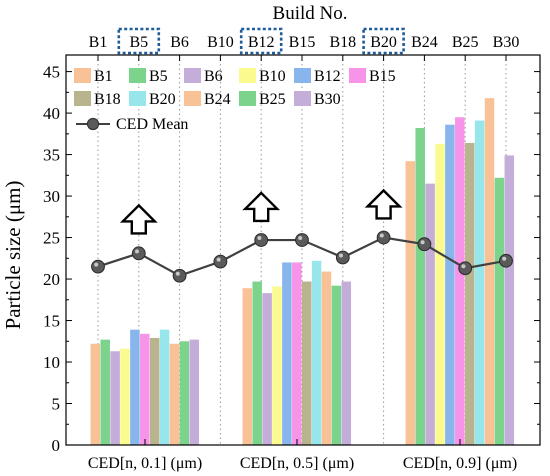 The height and width of the screenshot is (476, 550). Describe the element at coordinates (297, 353) in the screenshot. I see `bar-b15-group2` at that location.